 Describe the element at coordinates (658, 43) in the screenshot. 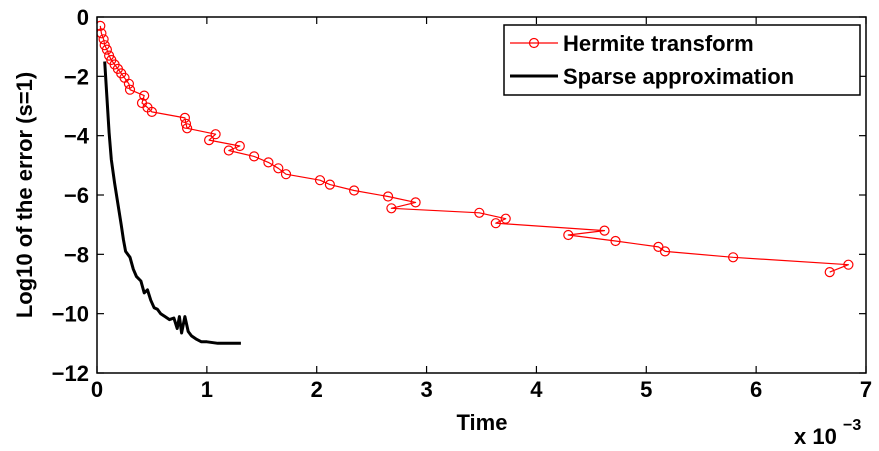

I see `legend-label-hermite: Hermite transform` at that location.